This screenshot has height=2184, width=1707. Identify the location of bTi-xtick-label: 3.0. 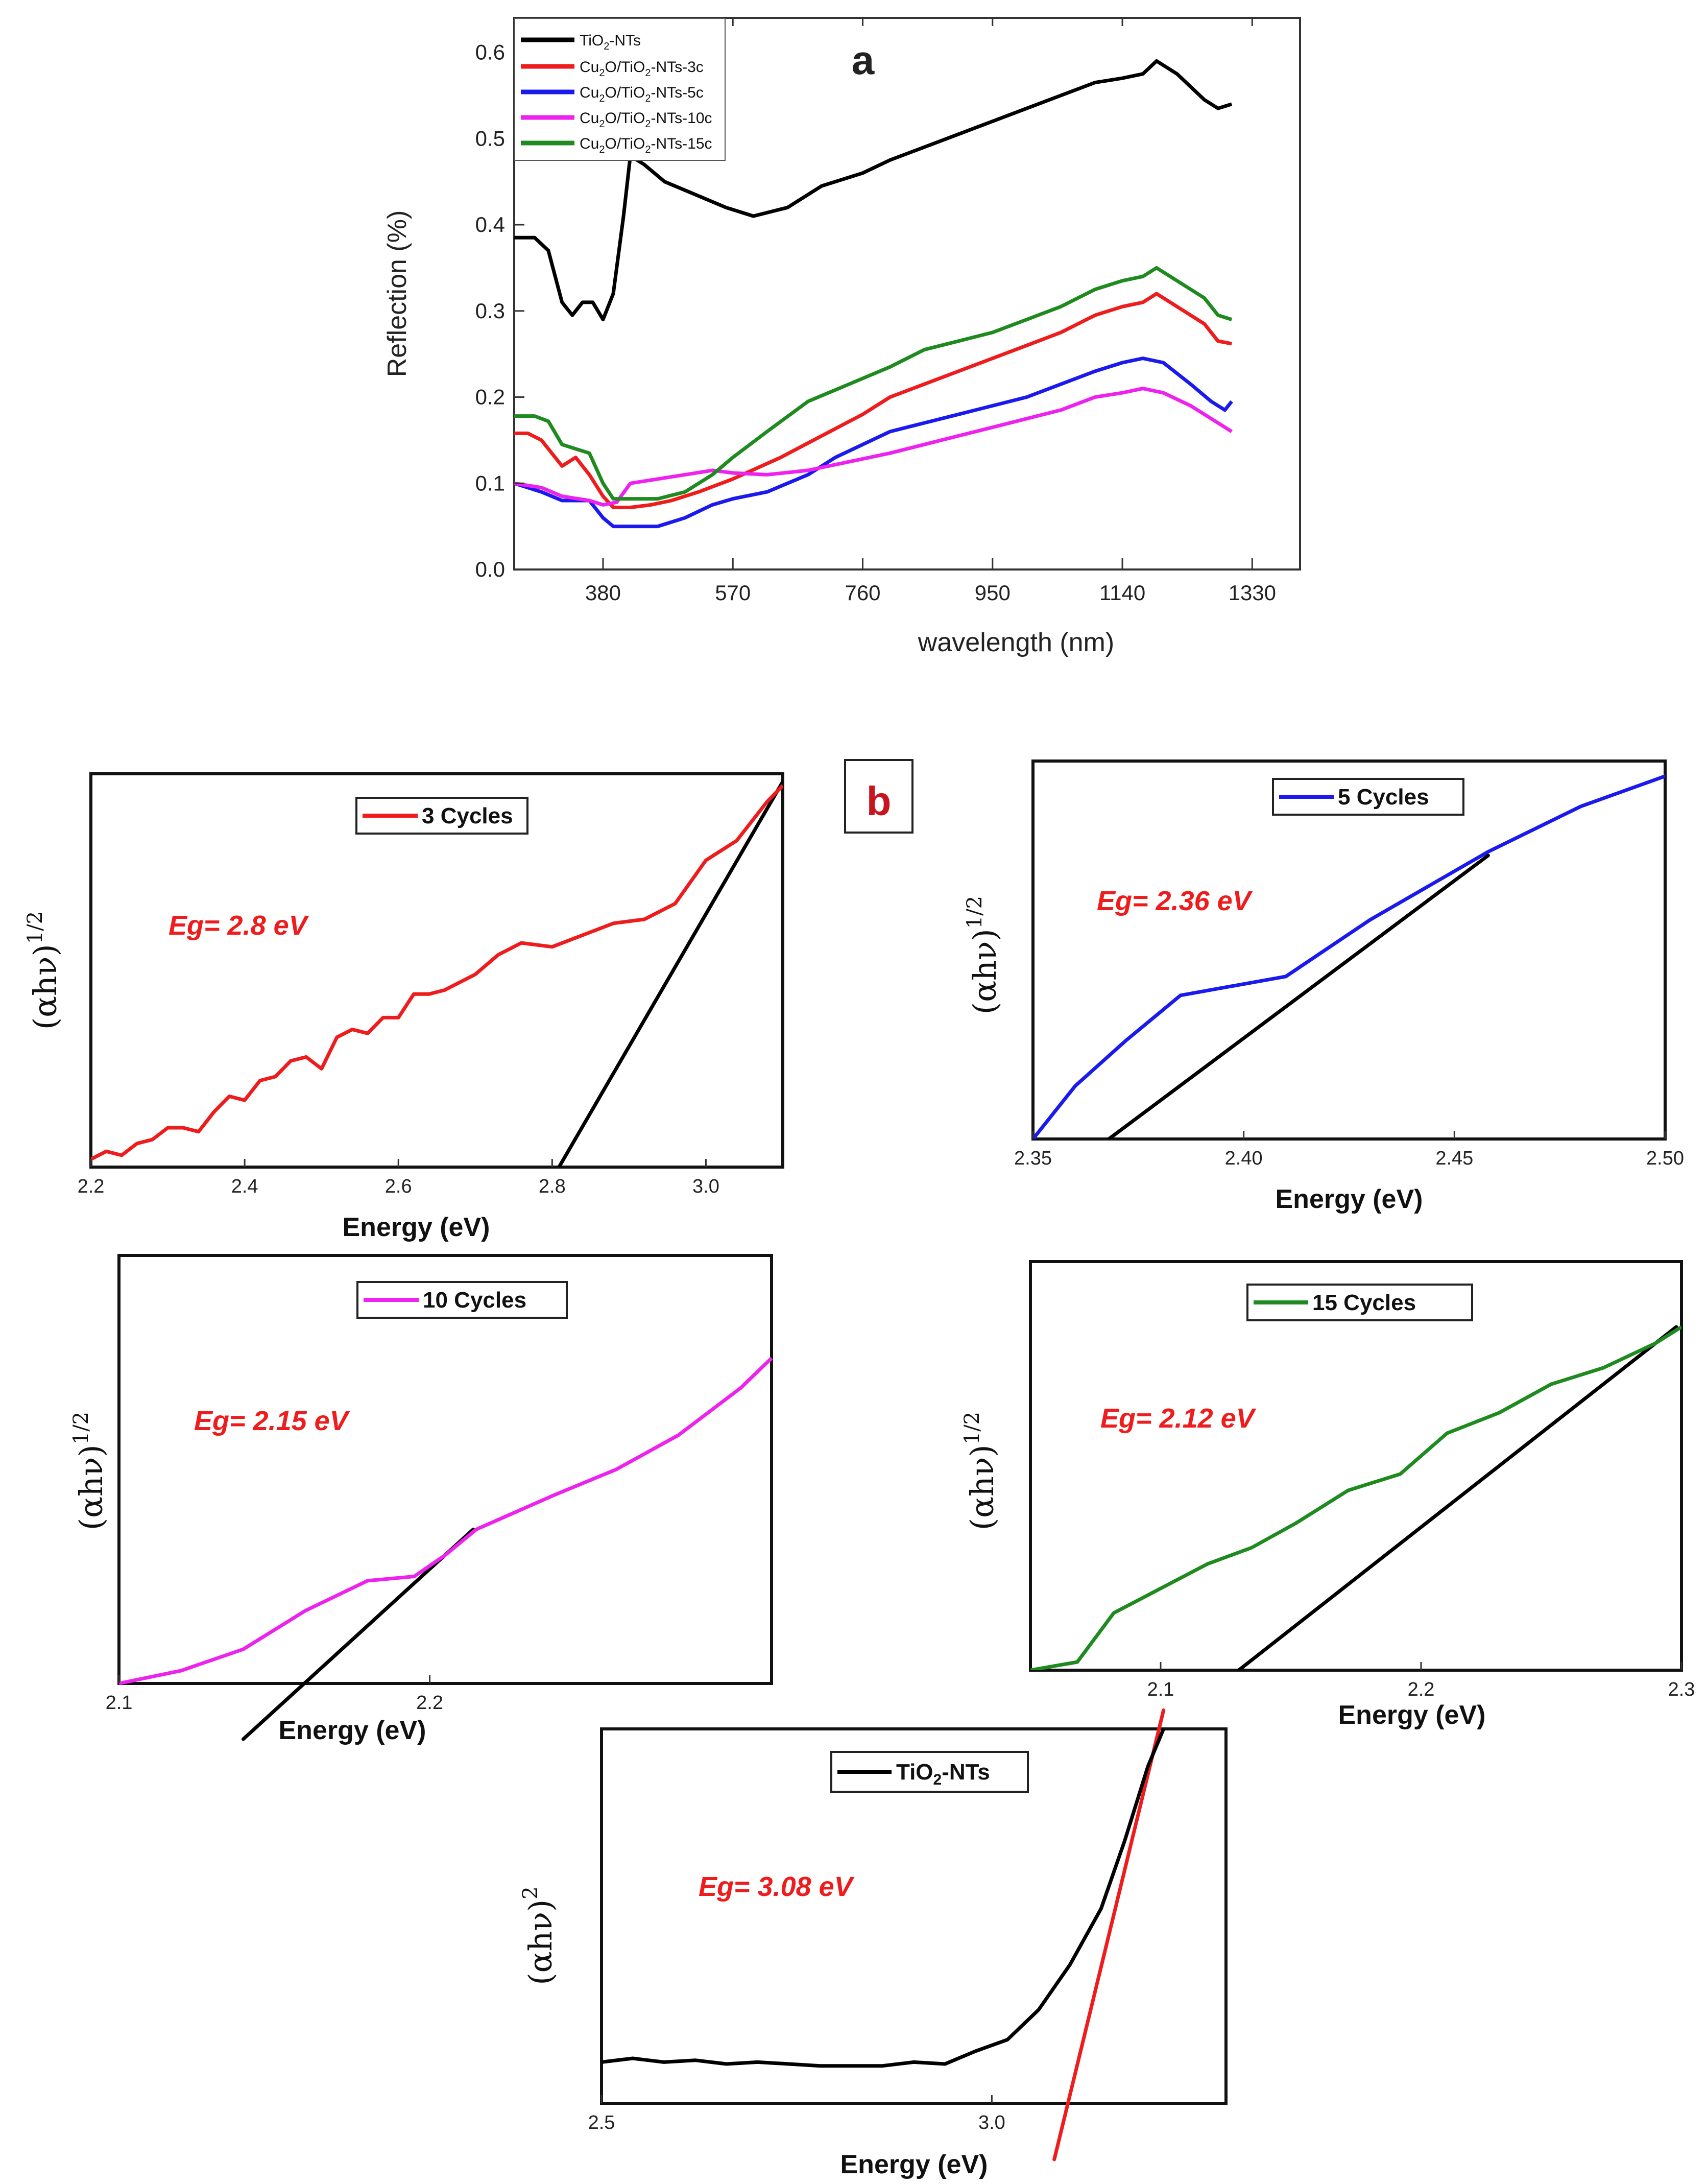
(991, 2122).